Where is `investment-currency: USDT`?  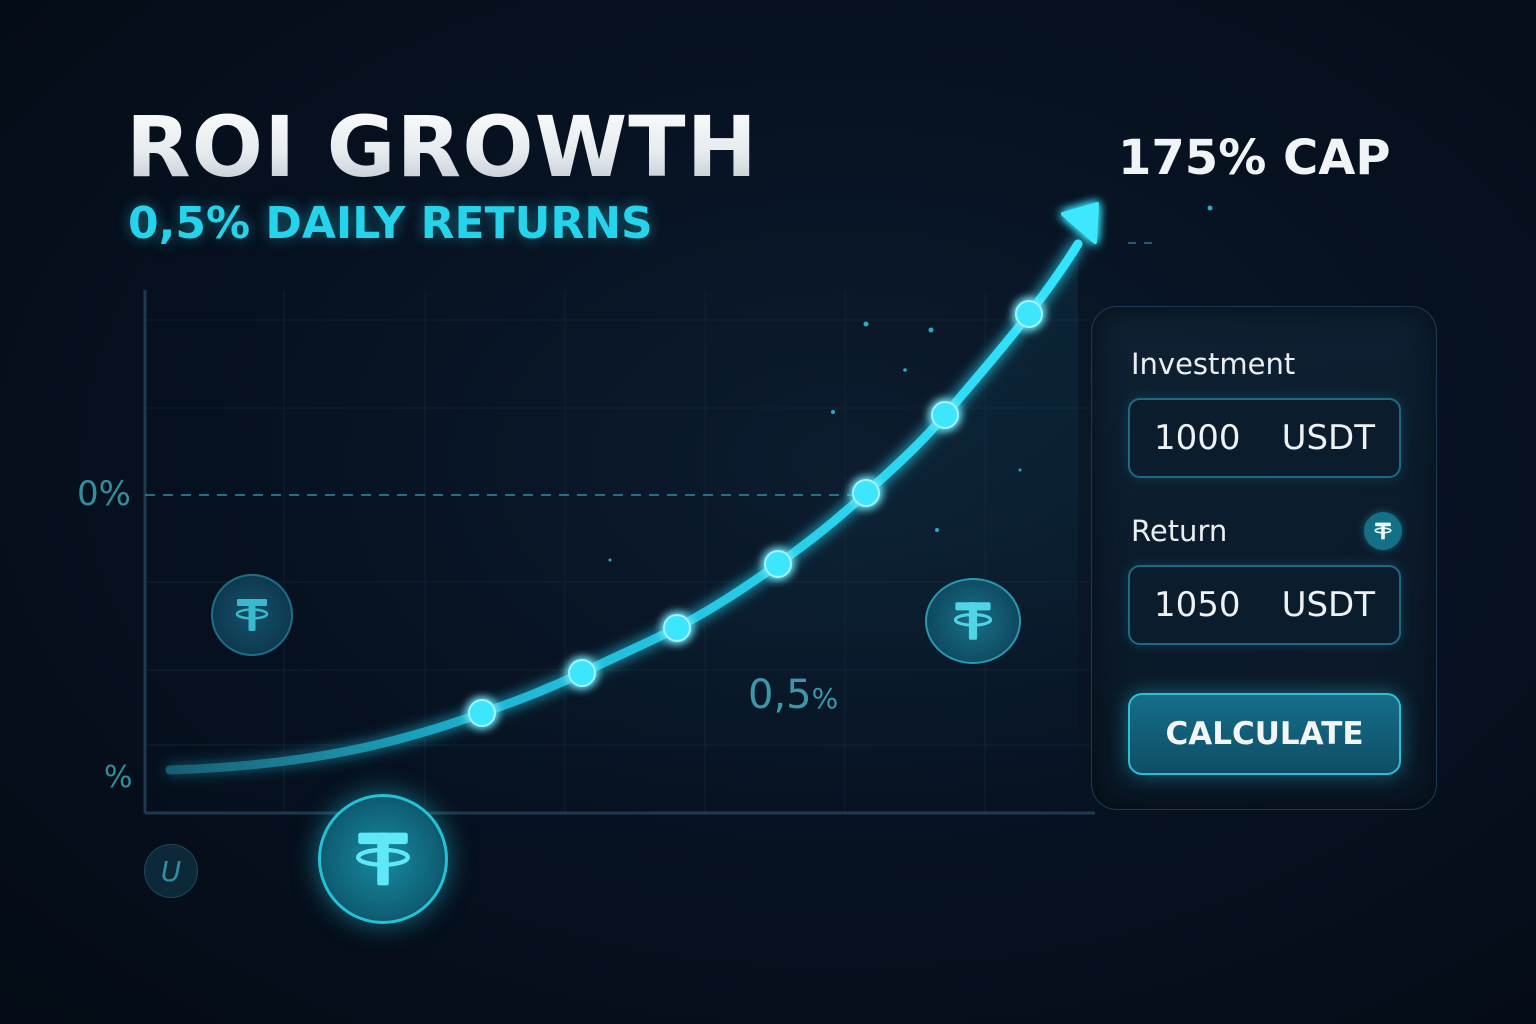
investment-currency: USDT is located at coordinates (1328, 438).